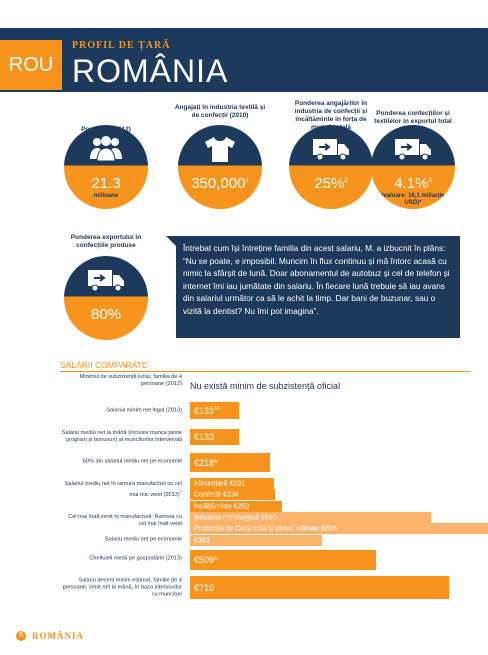 The height and width of the screenshot is (655, 488). Describe the element at coordinates (21, 636) in the screenshot. I see `page-number: 8` at that location.